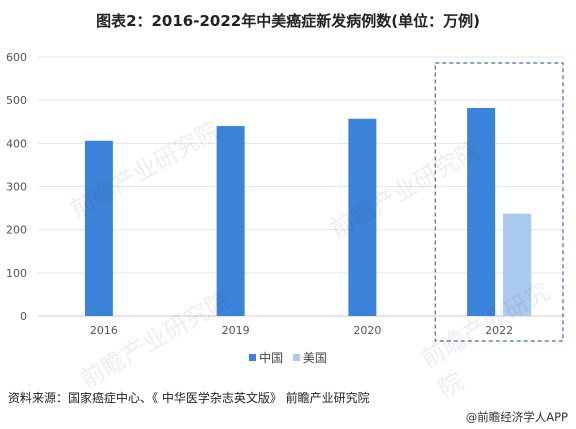 The width and height of the screenshot is (576, 429). I want to click on y-tick-label: 300, so click(16, 187).